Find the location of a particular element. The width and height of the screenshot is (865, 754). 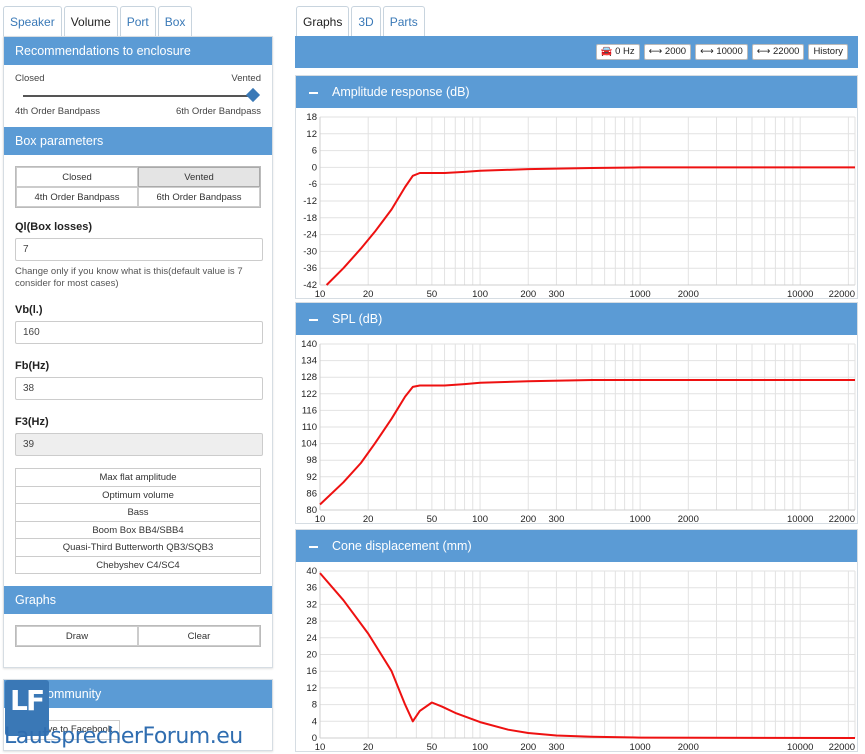

label-vented: Vented is located at coordinates (246, 78).